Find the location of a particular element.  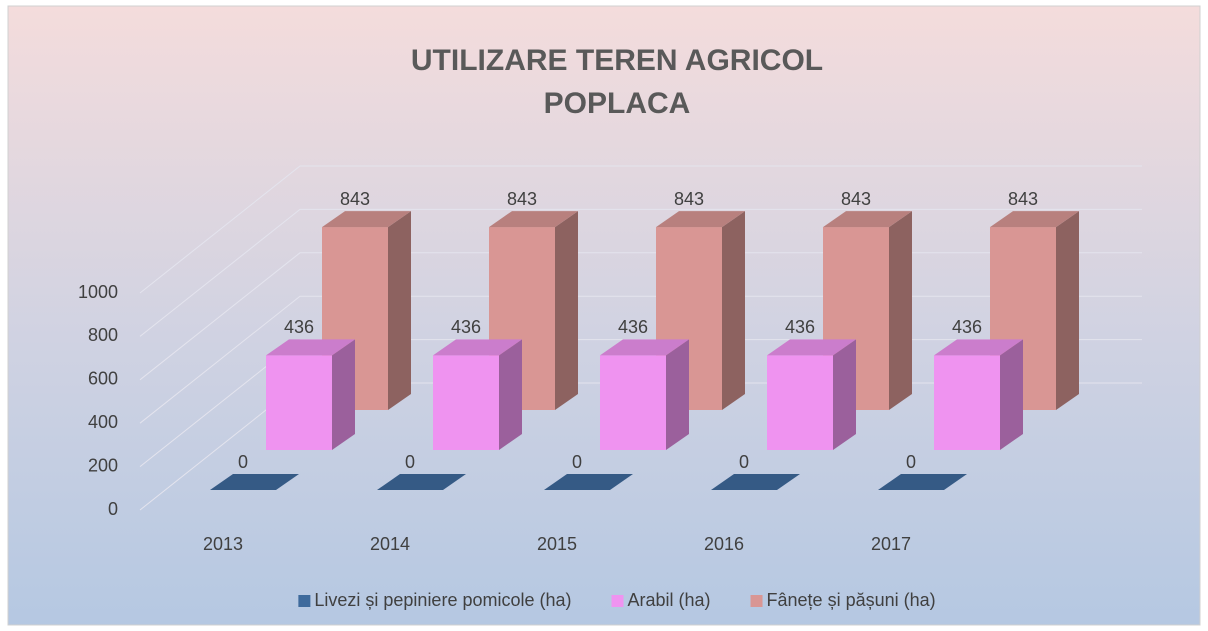

chart-title: UTILIZARE TEREN AGRICOL is located at coordinates (617, 60).